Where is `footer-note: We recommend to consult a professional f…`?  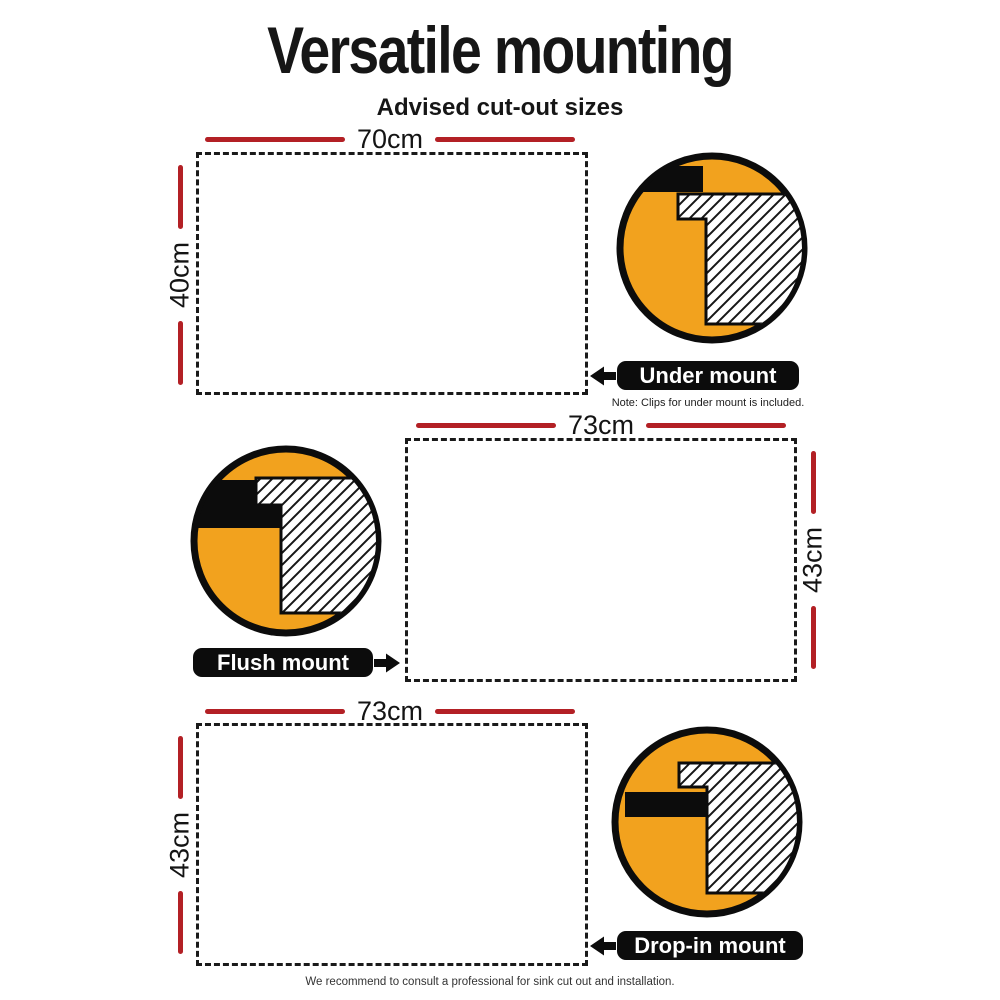
footer-note: We recommend to consult a professional f… is located at coordinates (490, 982).